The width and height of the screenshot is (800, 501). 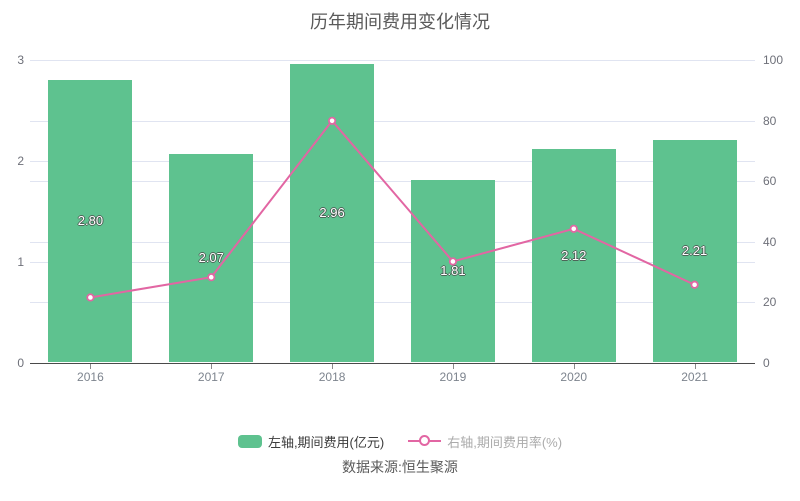 What do you see at coordinates (574, 255) in the screenshot?
I see `bar-value-label-2020: 2.12` at bounding box center [574, 255].